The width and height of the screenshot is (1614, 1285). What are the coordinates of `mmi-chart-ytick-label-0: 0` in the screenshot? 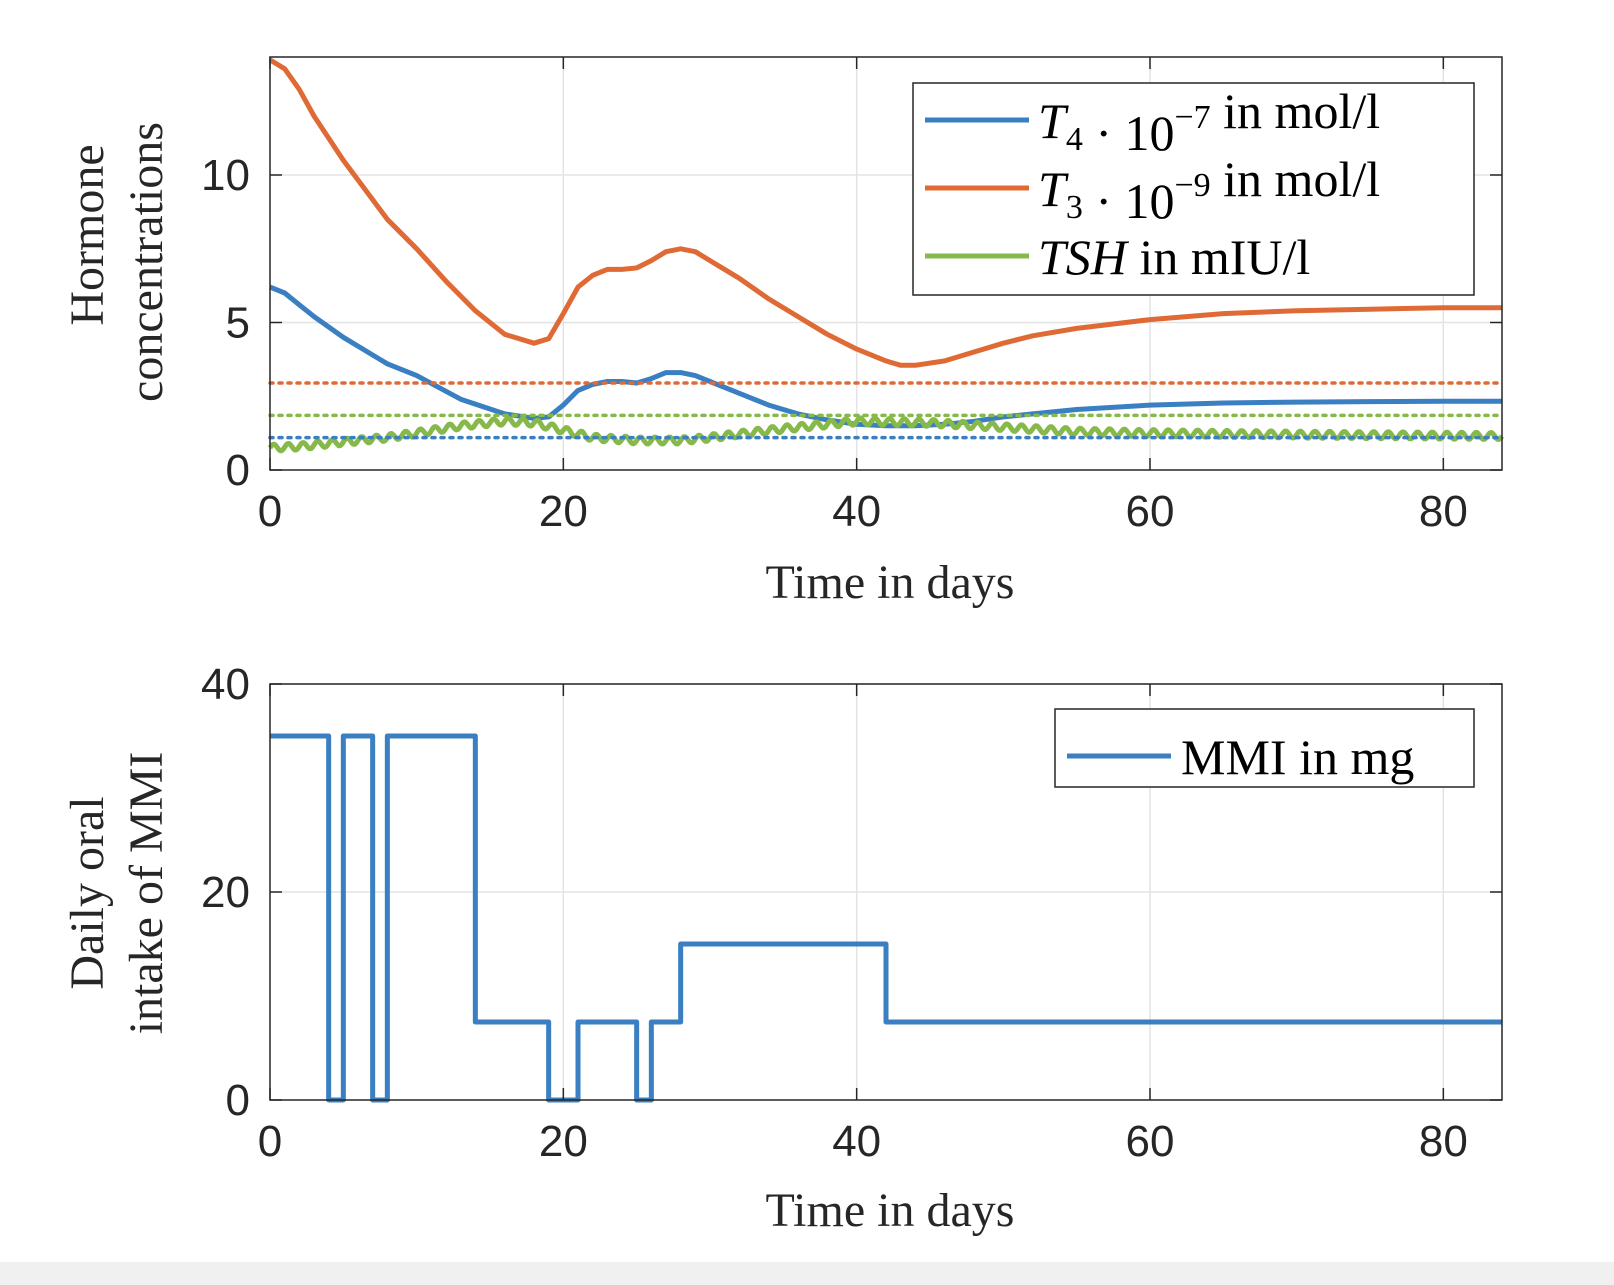 It's located at (238, 1100).